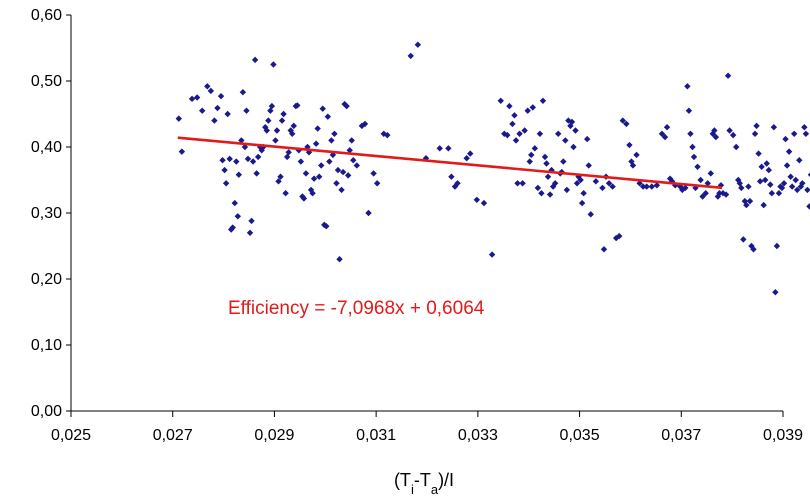 This screenshot has height=498, width=810. What do you see at coordinates (450, 163) in the screenshot?
I see `trendline` at bounding box center [450, 163].